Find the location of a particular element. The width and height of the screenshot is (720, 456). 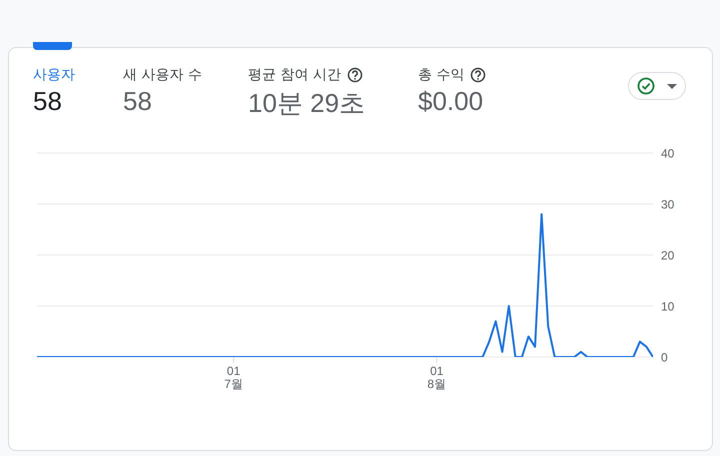

text: $0.00 is located at coordinates (451, 101).